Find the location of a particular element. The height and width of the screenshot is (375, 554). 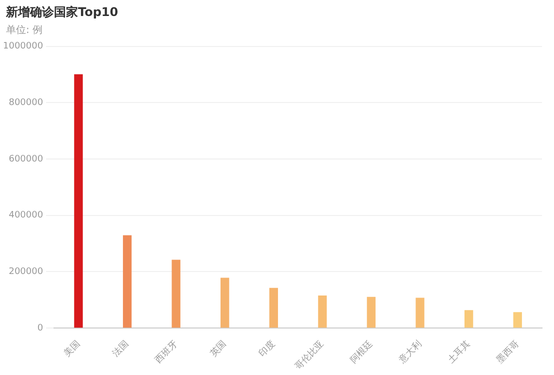

chart-subtitle: 单位: 例 is located at coordinates (24, 30).